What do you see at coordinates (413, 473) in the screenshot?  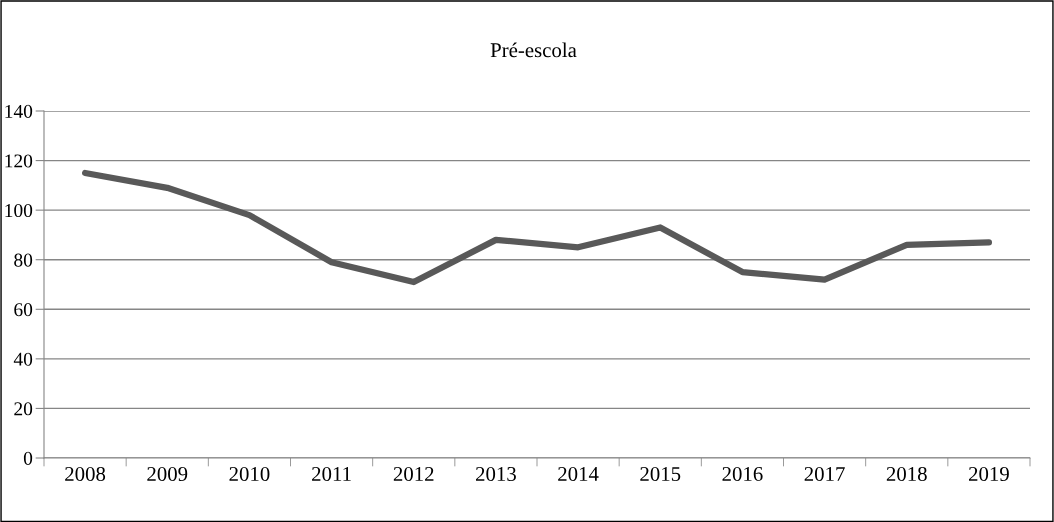 I see `x-tick-label: 2012` at bounding box center [413, 473].